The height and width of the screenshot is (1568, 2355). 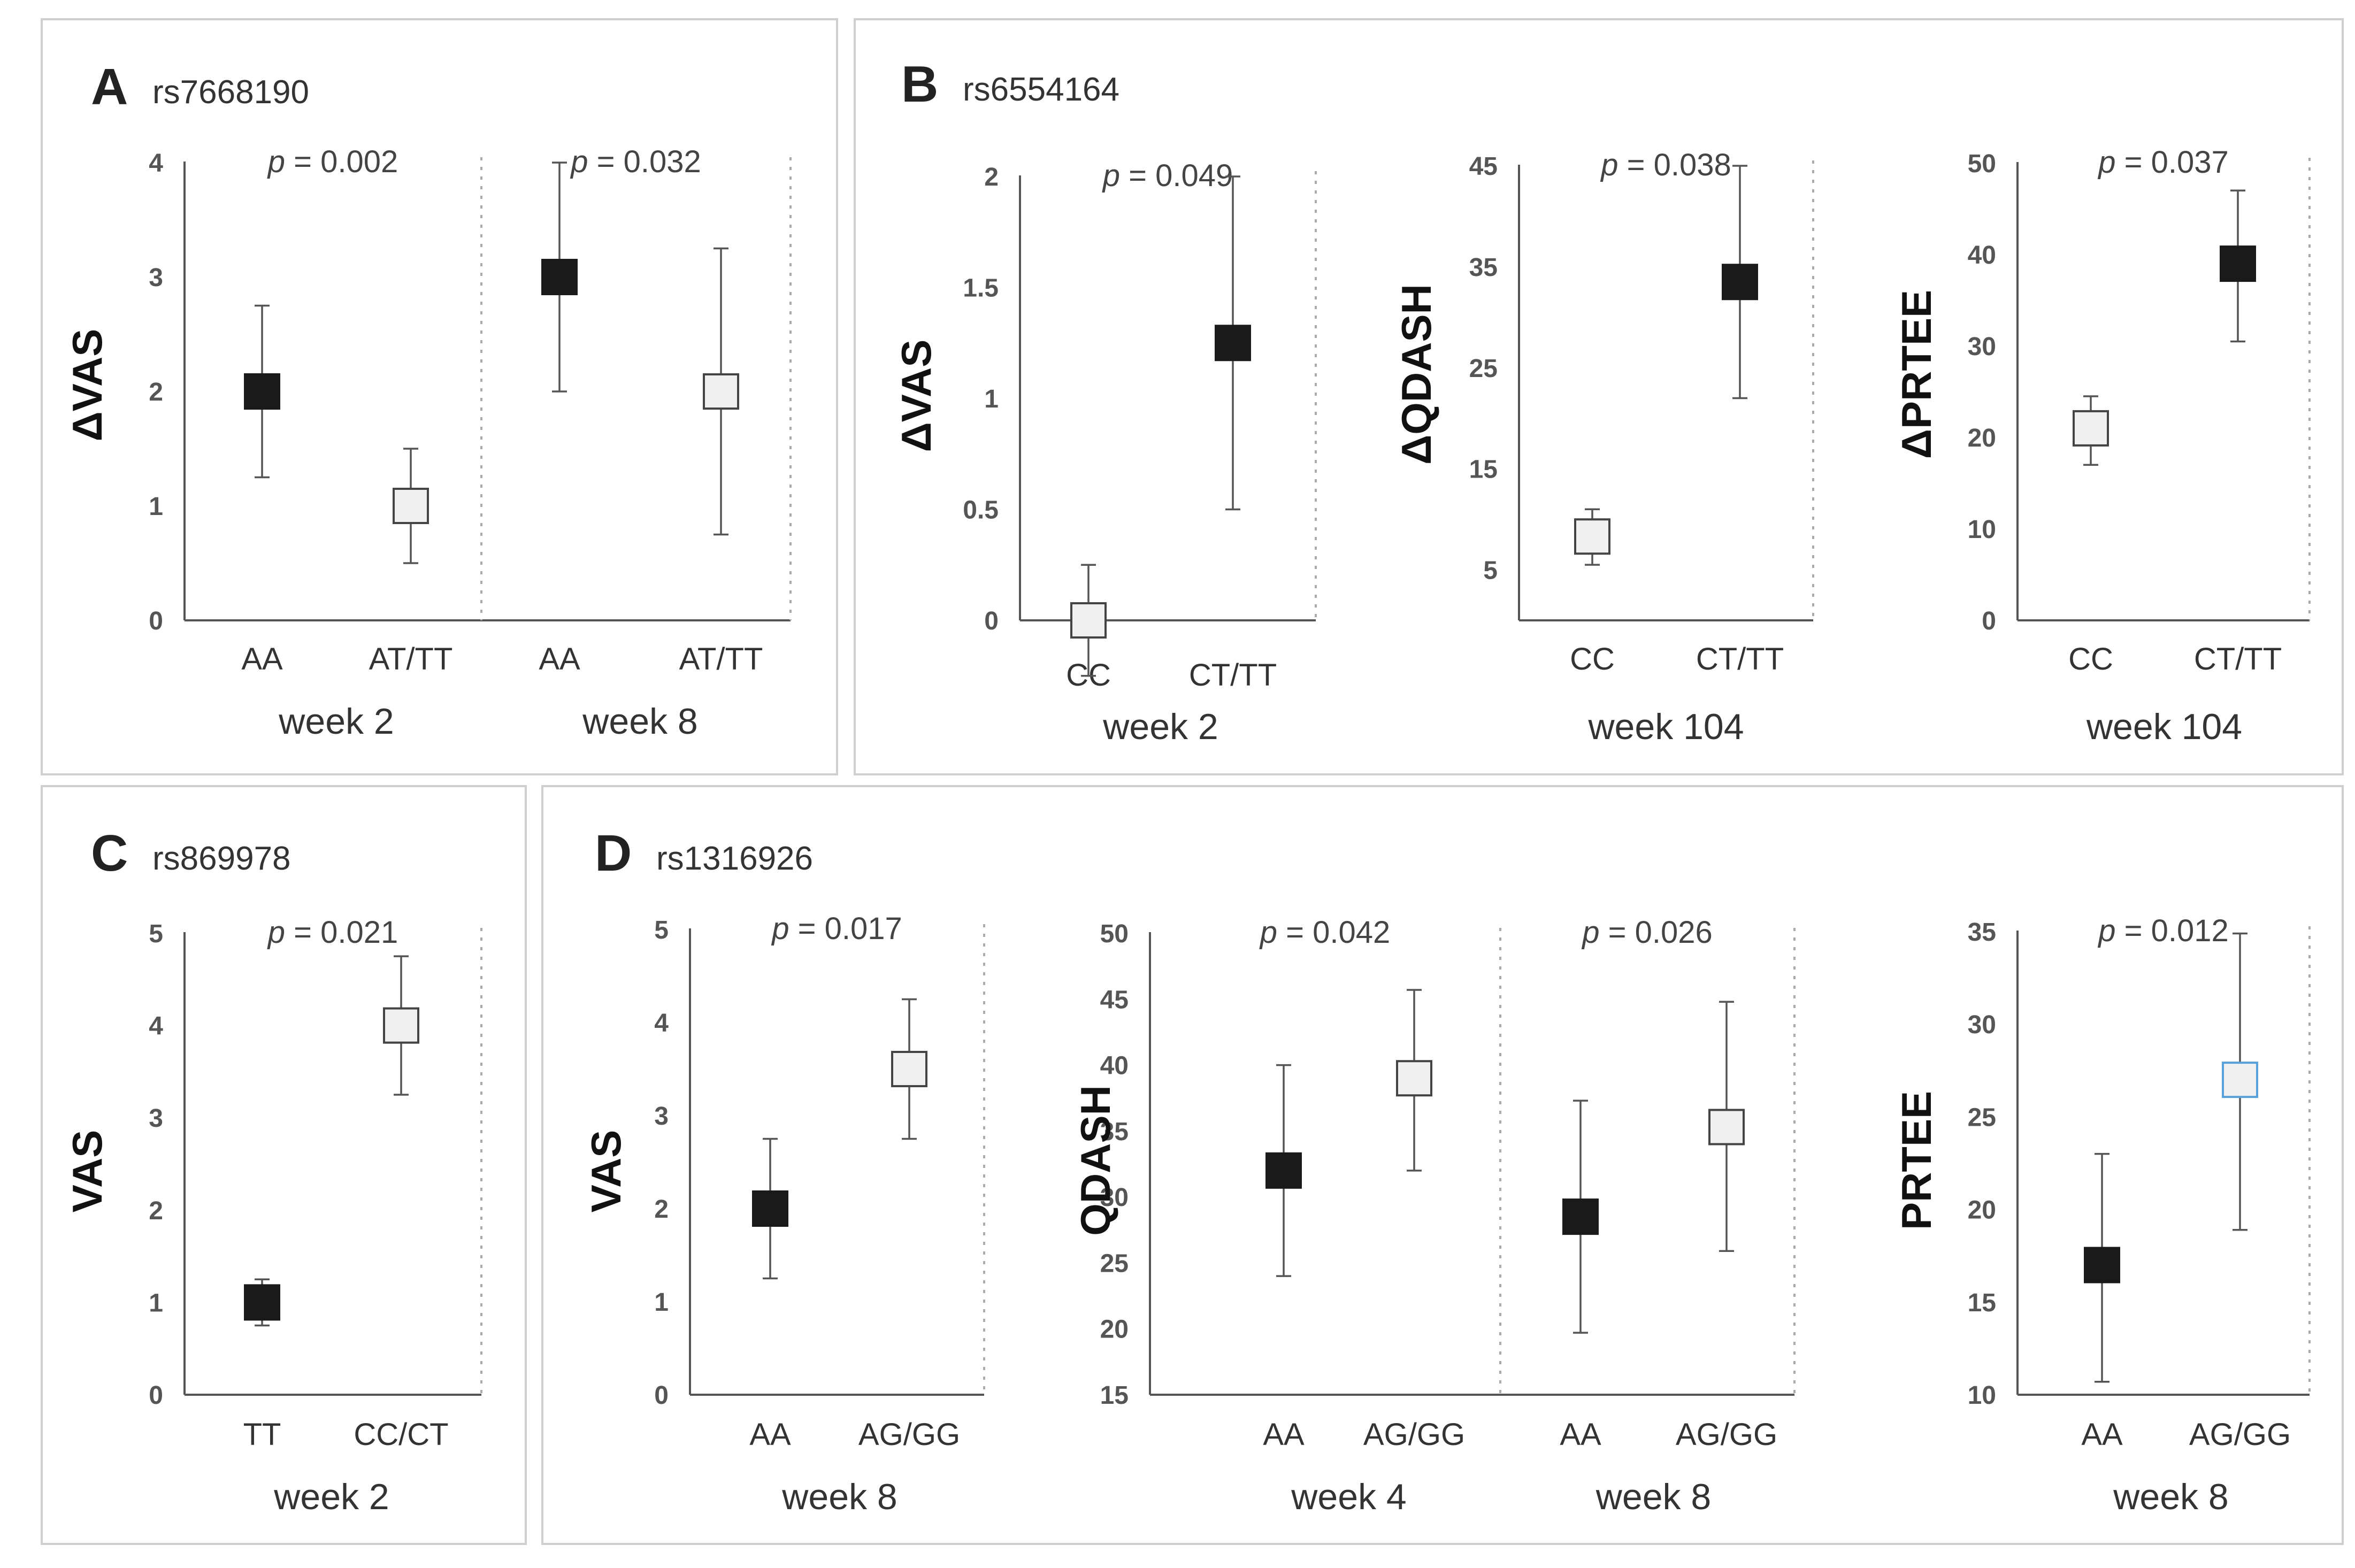 What do you see at coordinates (2163, 931) in the screenshot?
I see `p-value-label: p = 0.012` at bounding box center [2163, 931].